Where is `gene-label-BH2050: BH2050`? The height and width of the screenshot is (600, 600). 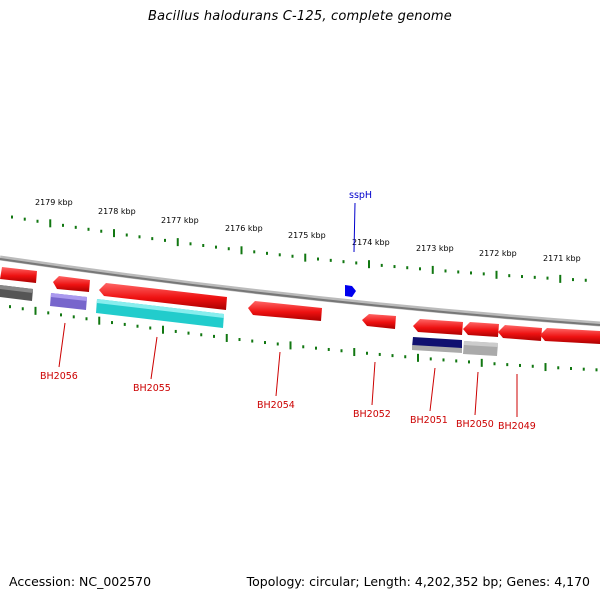 gene-label-BH2050: BH2050 is located at coordinates (475, 424).